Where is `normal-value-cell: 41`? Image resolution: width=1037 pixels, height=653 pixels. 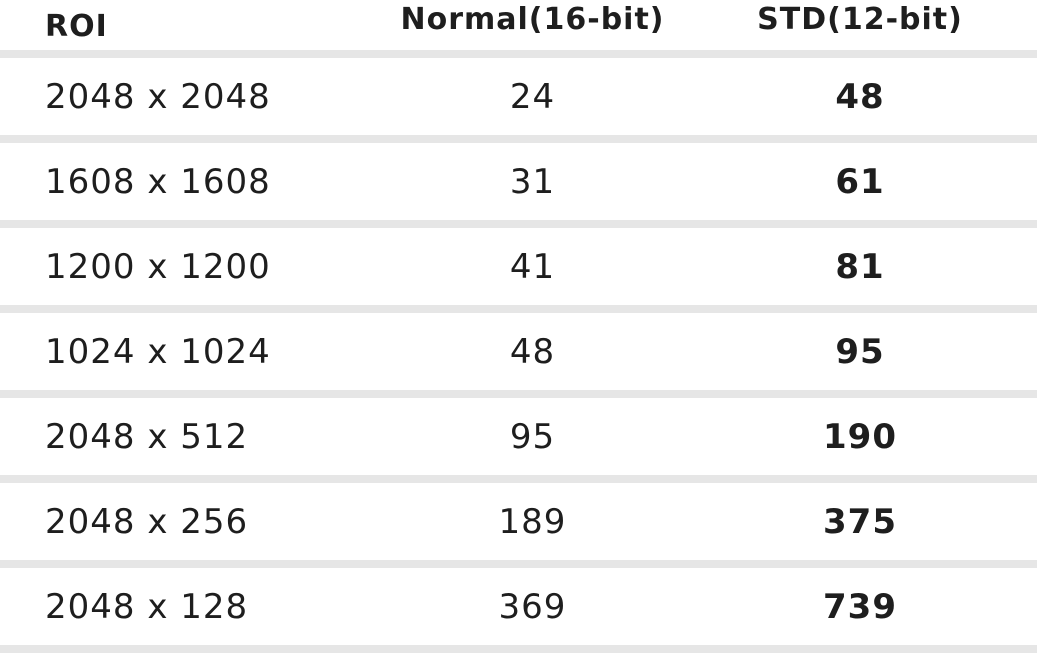
normal-value-cell: 41 is located at coordinates (532, 266).